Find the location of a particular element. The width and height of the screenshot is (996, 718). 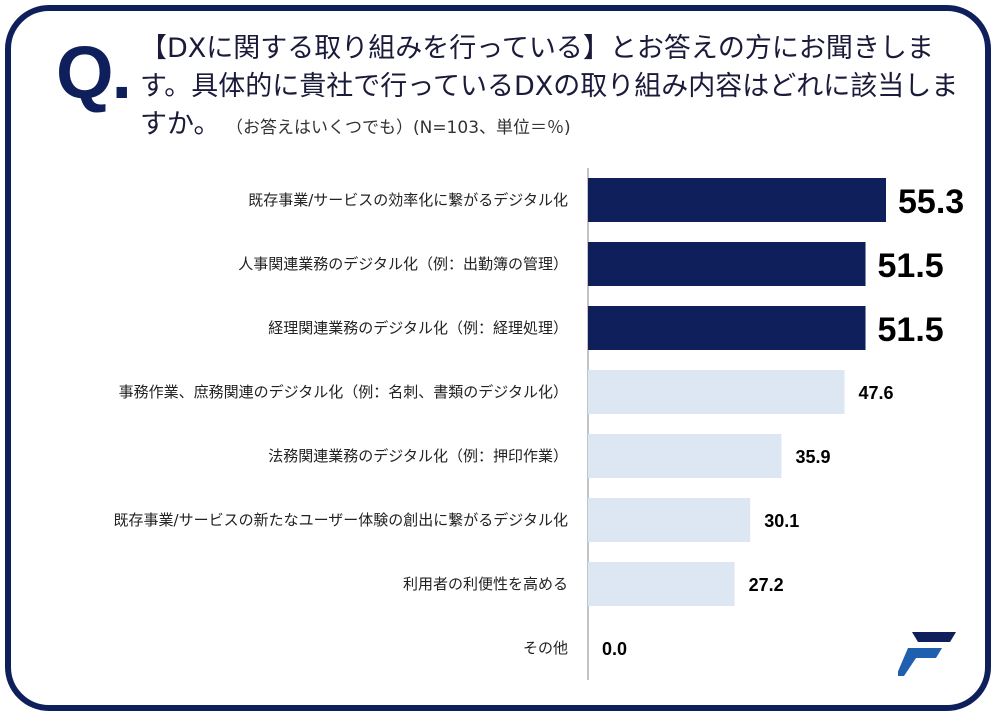

category-label: 法務関連業務のデジタル化（例：押印作業） is located at coordinates (418, 456).